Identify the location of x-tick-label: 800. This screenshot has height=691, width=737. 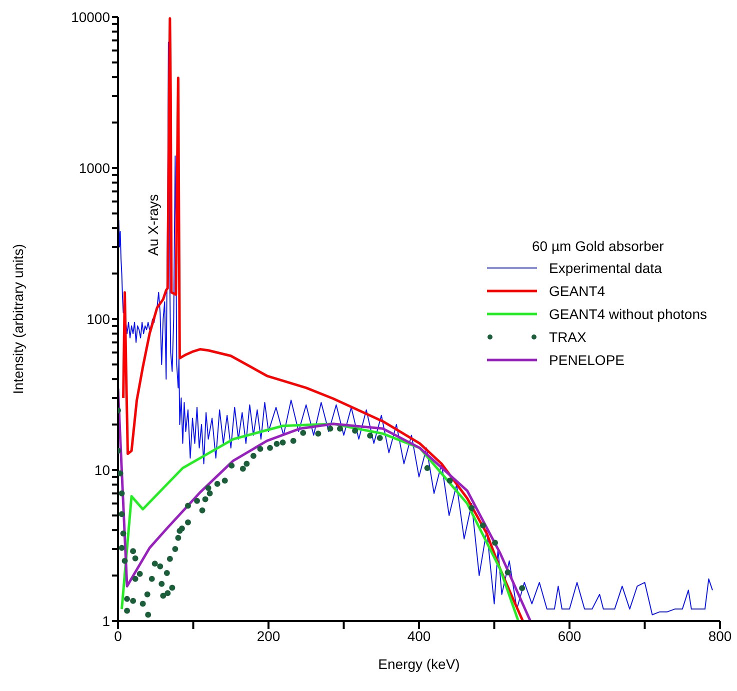
(720, 636).